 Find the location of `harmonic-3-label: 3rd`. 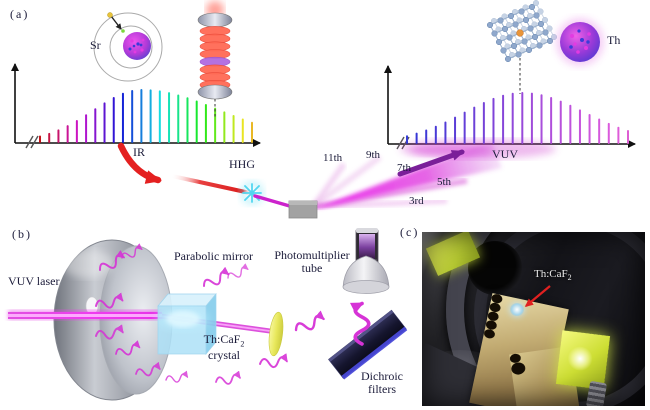

harmonic-3-label: 3rd is located at coordinates (416, 201).